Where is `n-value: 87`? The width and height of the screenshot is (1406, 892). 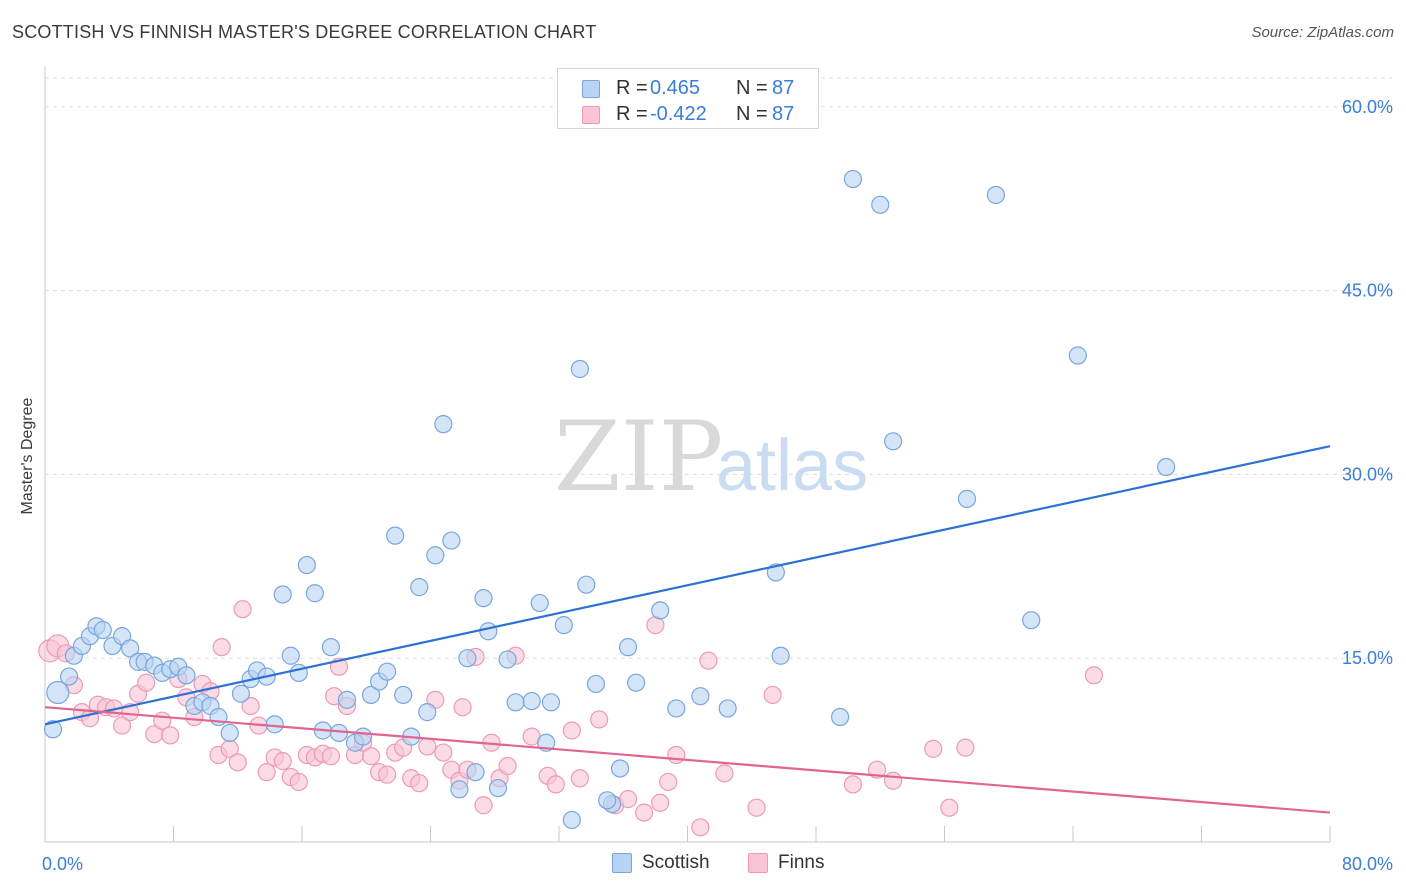
n-value: 87 is located at coordinates (783, 88).